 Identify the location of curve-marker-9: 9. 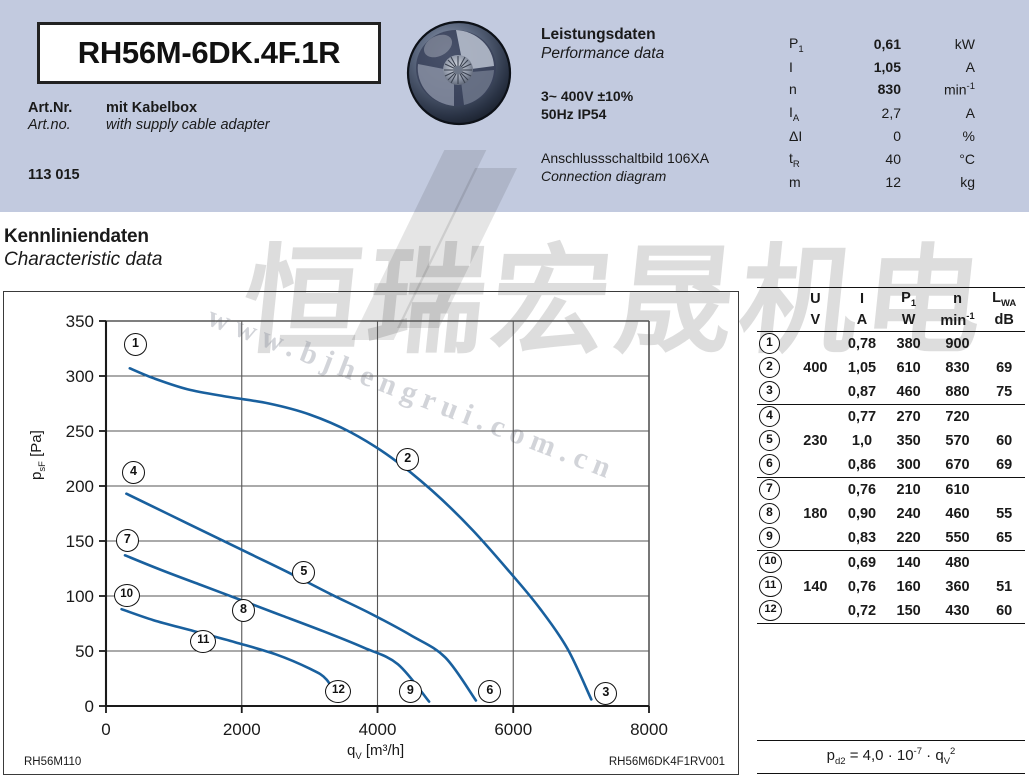
(410, 692).